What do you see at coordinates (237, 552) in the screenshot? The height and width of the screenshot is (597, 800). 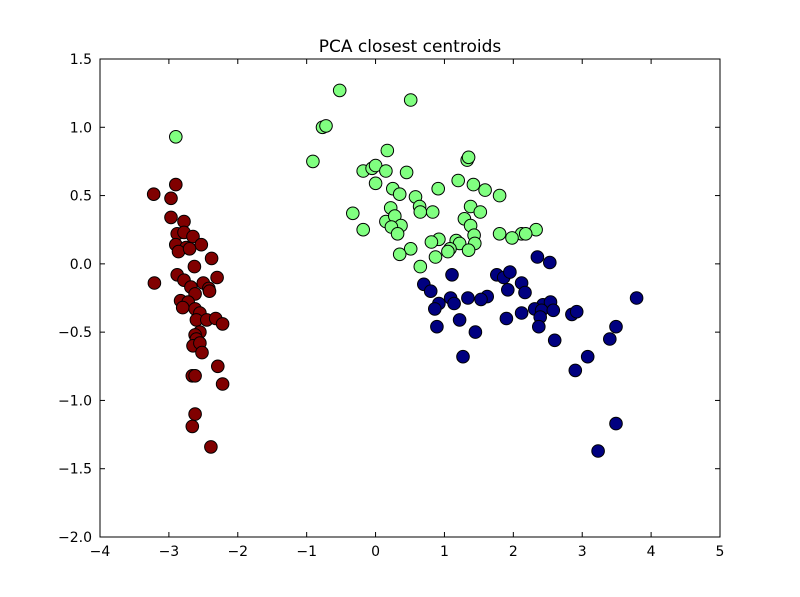 I see `x-tick-label: −2` at bounding box center [237, 552].